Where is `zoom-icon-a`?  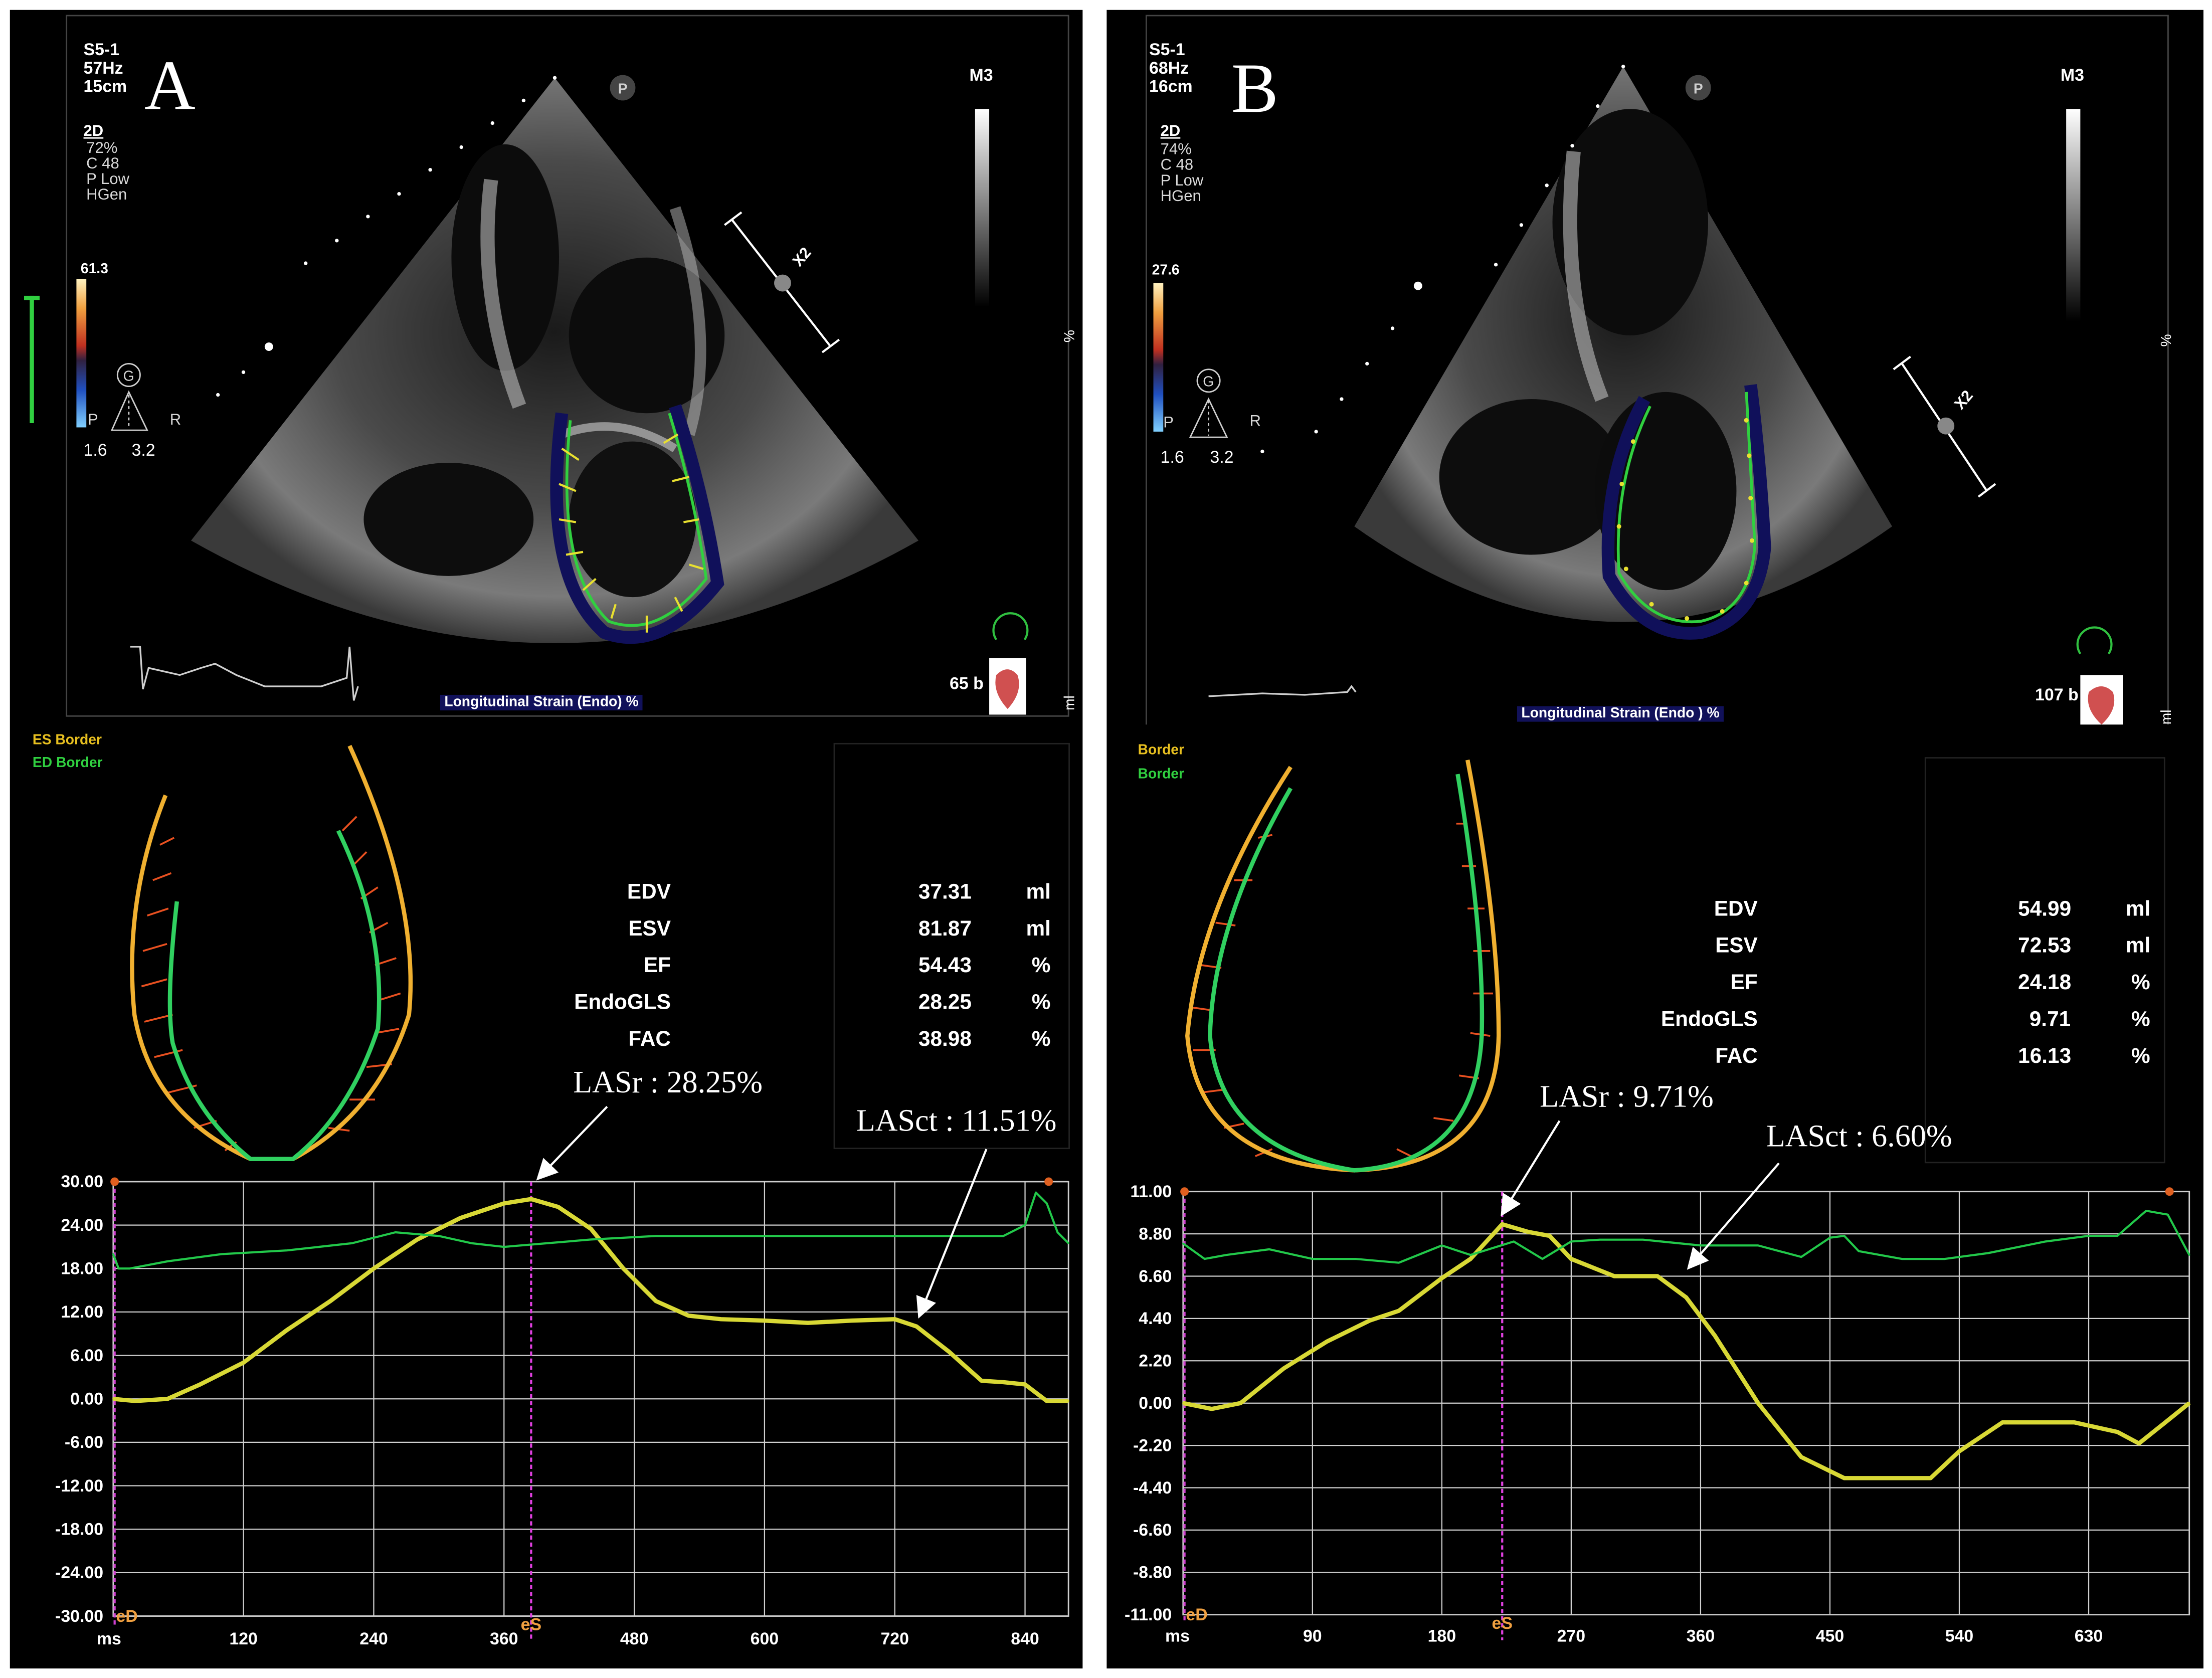
zoom-icon-a is located at coordinates (1011, 626).